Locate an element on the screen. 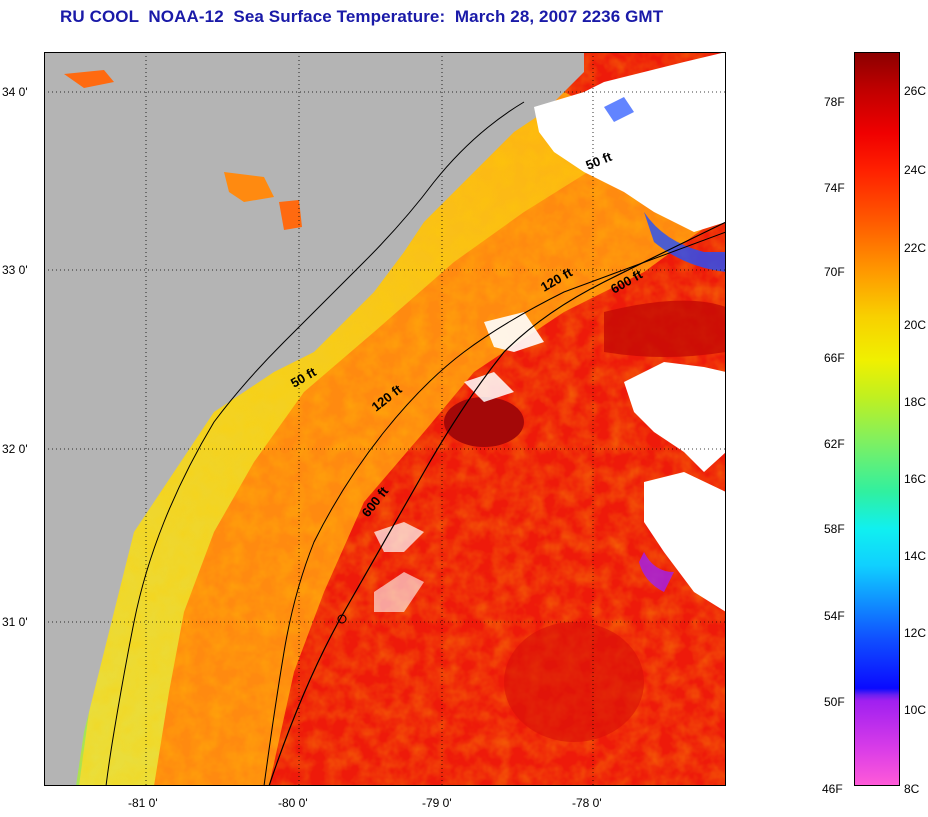 This screenshot has width=928, height=817. temperature-colorbar is located at coordinates (877, 419).